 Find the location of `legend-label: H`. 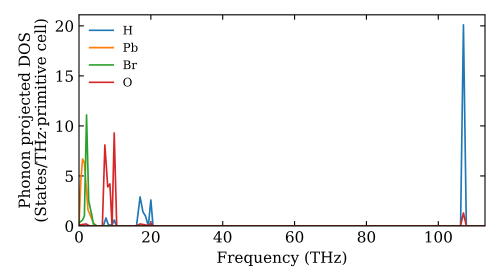

legend-label: H is located at coordinates (127, 30).